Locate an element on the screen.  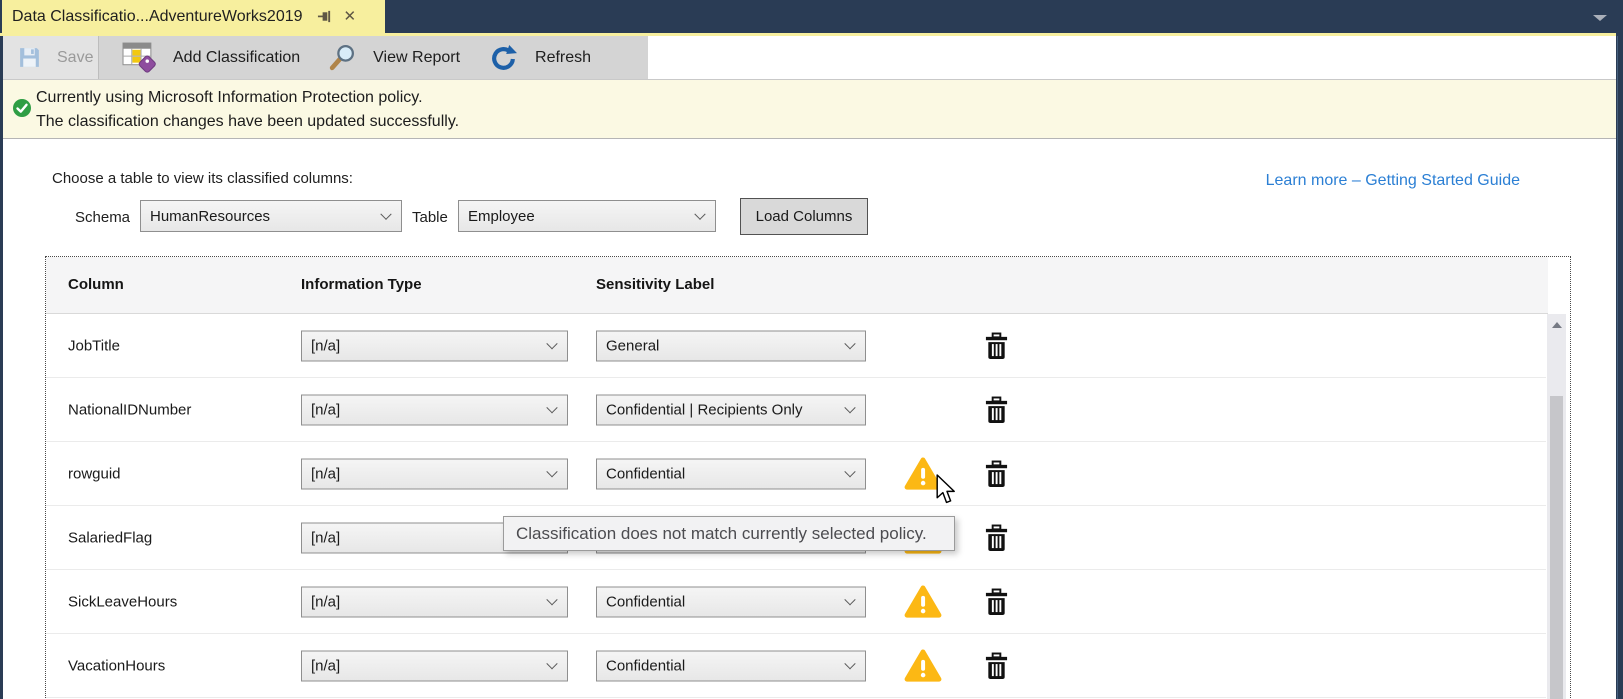
tab-title: Data Classificatio...AdventureWorks2019 is located at coordinates (157, 16).